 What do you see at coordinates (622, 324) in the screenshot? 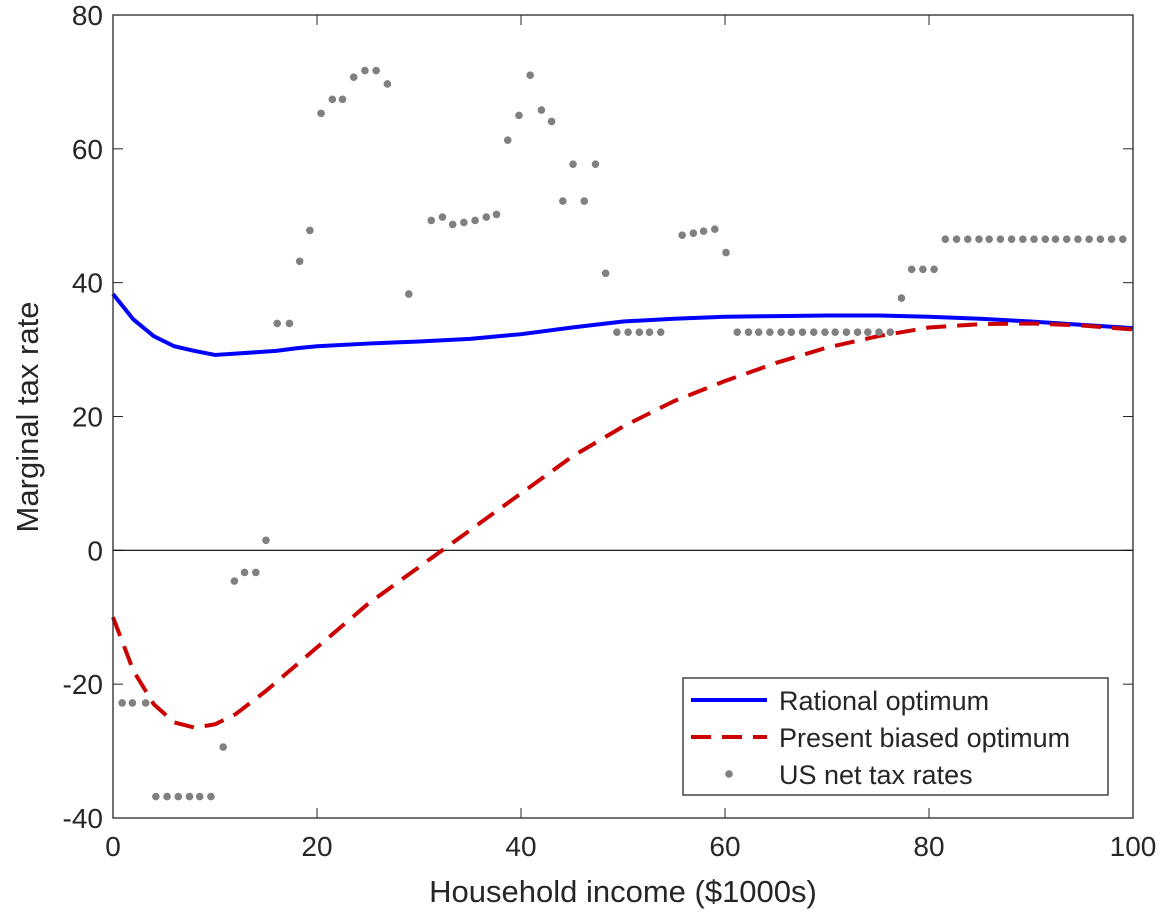
I see `series-line` at bounding box center [622, 324].